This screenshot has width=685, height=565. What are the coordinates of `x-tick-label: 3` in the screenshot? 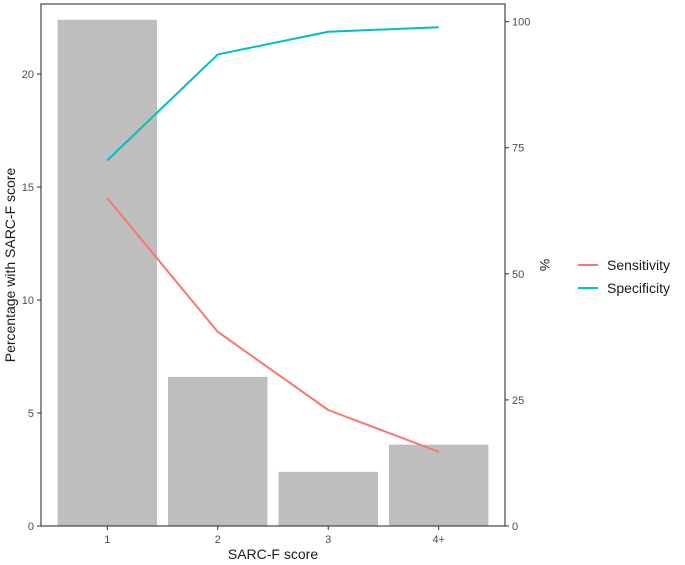 It's located at (328, 540).